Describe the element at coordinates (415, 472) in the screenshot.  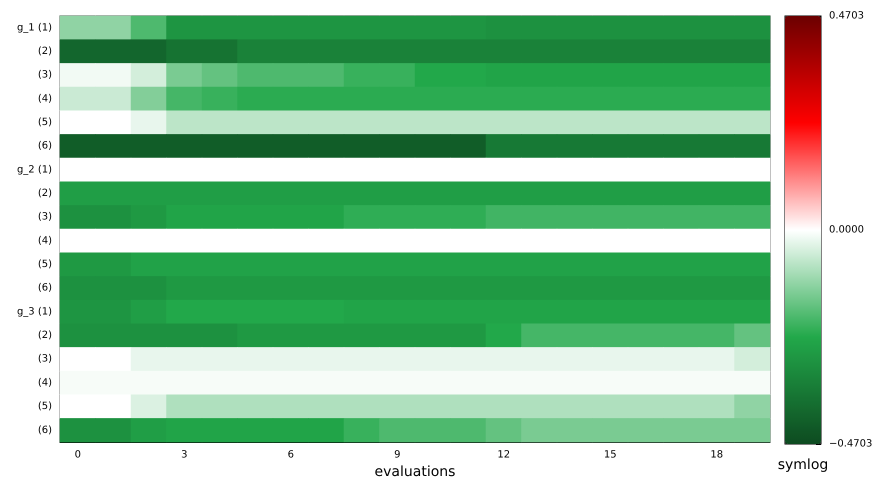
I see `x-axis-title: evaluations` at that location.